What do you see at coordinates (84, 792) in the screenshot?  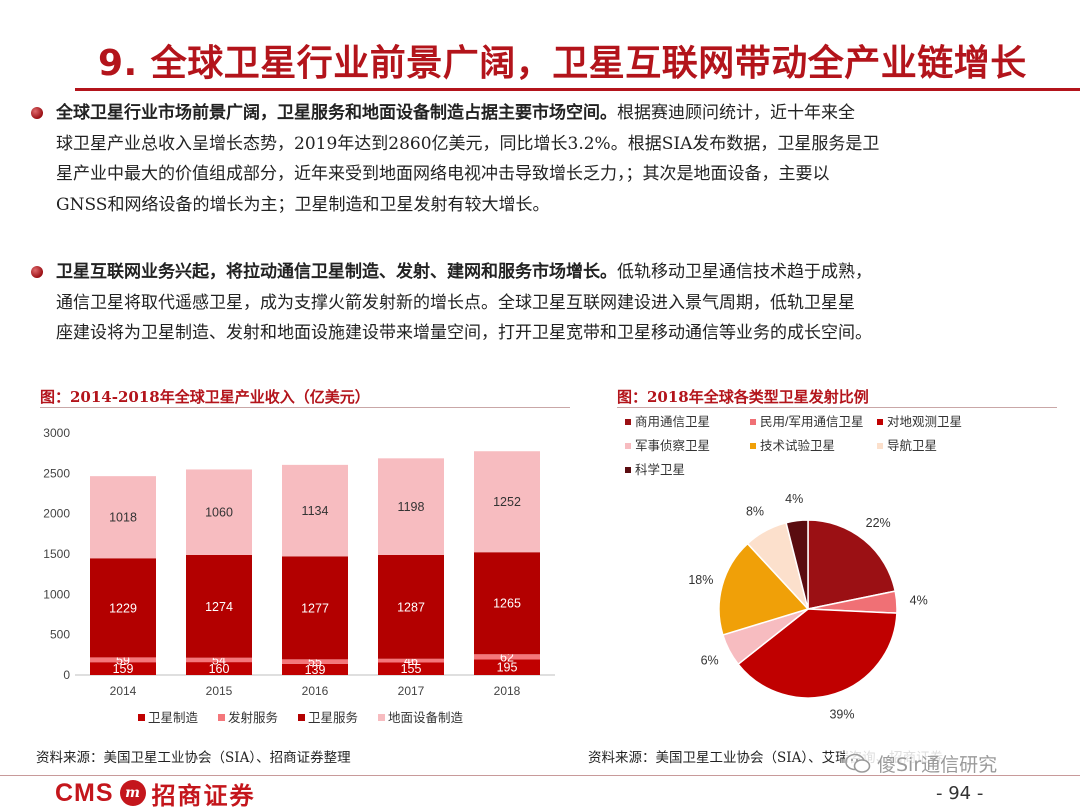 I see `logo-cms-text: CMS` at bounding box center [84, 792].